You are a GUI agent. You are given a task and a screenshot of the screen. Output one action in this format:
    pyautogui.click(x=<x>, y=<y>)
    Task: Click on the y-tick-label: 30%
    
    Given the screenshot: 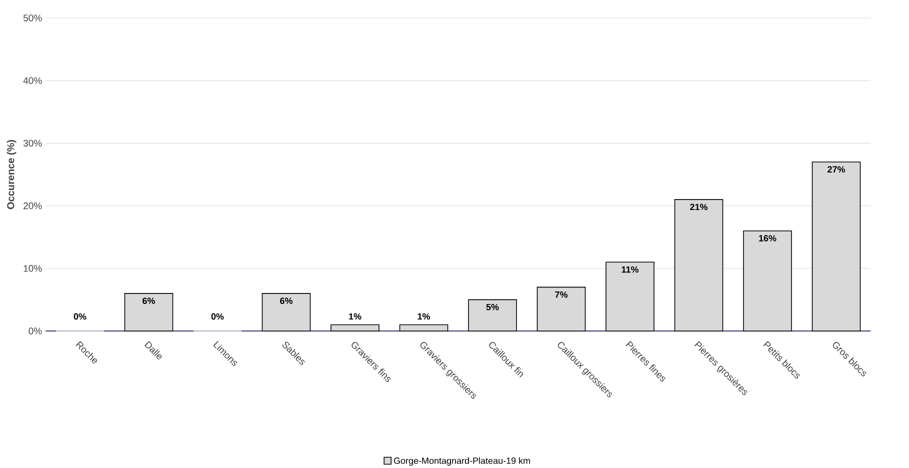 What is the action you would take?
    pyautogui.click(x=32, y=143)
    